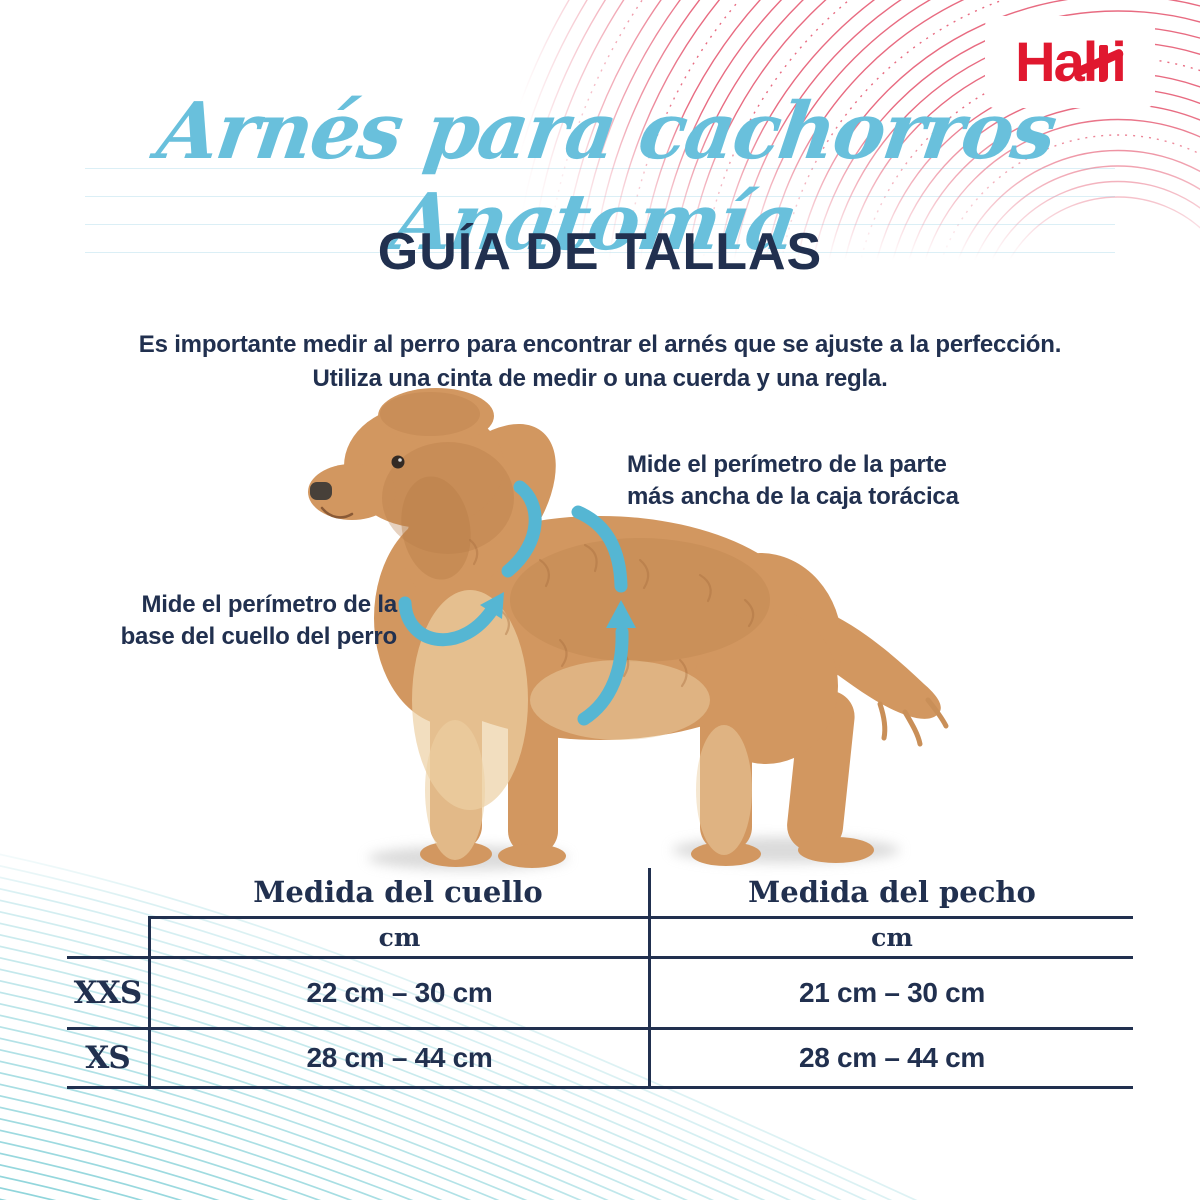  Describe the element at coordinates (321, 491) in the screenshot. I see `dog-nose` at that location.